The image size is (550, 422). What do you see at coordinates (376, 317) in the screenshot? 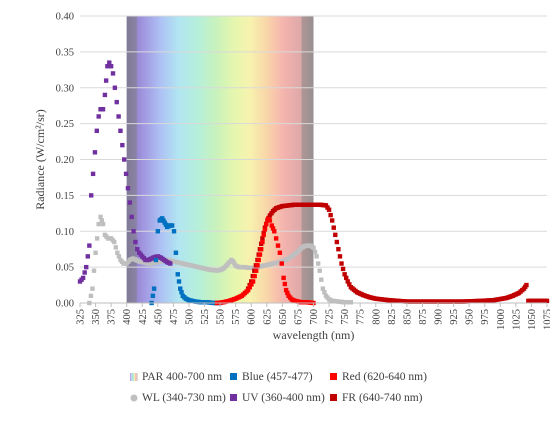
I see `x-tick-label: 800` at bounding box center [376, 317].